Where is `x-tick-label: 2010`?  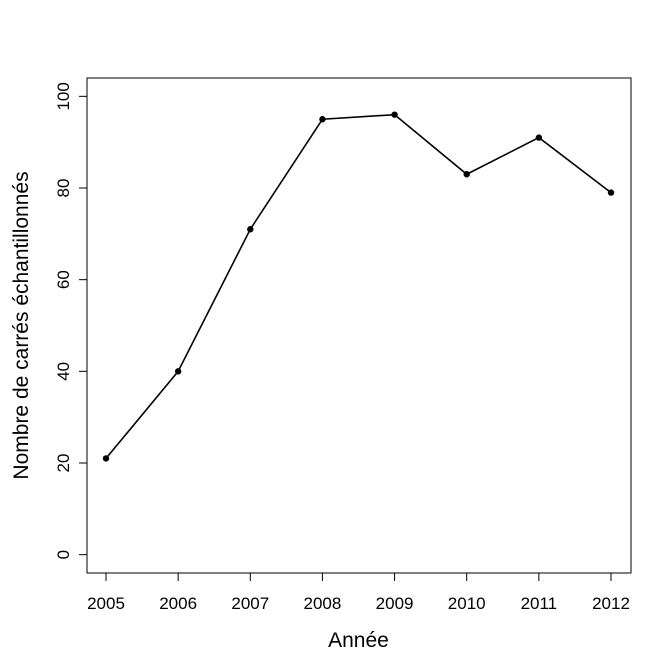 x-tick-label: 2010 is located at coordinates (467, 603).